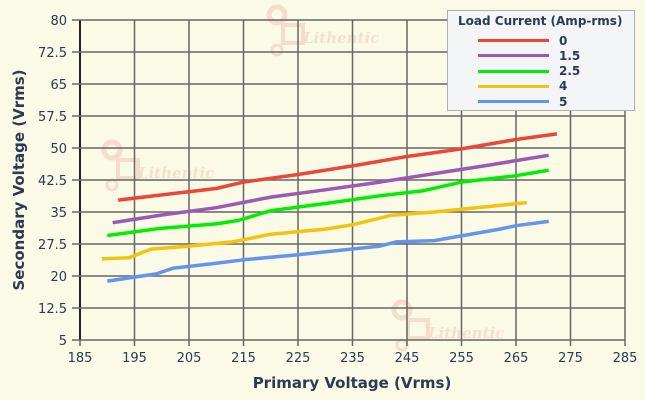 The image size is (645, 400). What do you see at coordinates (52, 53) in the screenshot?
I see `y-tick-label: 72.5` at bounding box center [52, 53].